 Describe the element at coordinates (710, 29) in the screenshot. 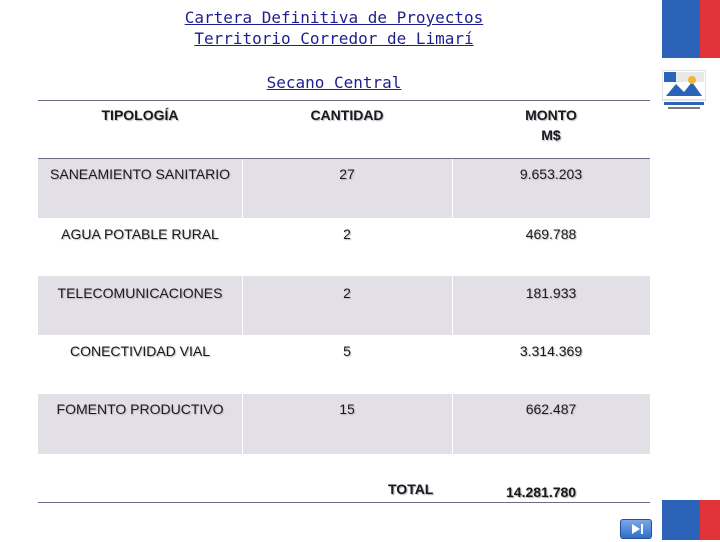

I see `flag-stripe-red-top` at that location.